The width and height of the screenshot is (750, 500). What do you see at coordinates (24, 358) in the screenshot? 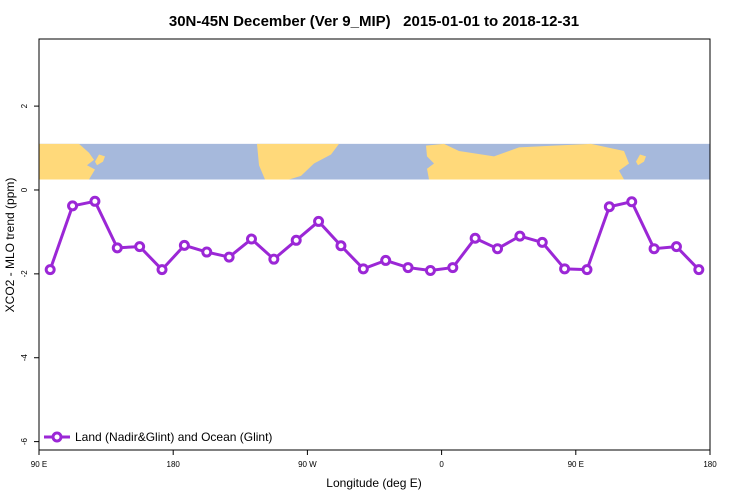
I see `y-tick-label: -4` at bounding box center [24, 358].